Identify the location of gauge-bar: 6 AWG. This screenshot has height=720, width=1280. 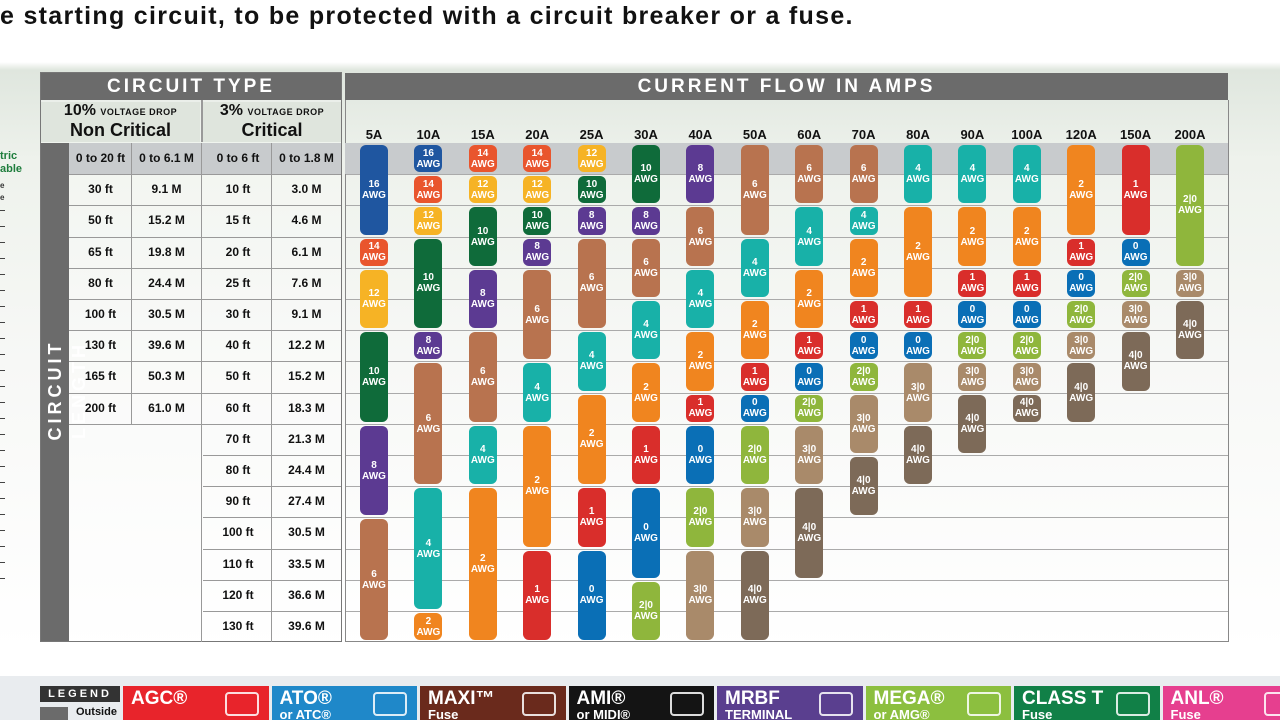
(809, 174).